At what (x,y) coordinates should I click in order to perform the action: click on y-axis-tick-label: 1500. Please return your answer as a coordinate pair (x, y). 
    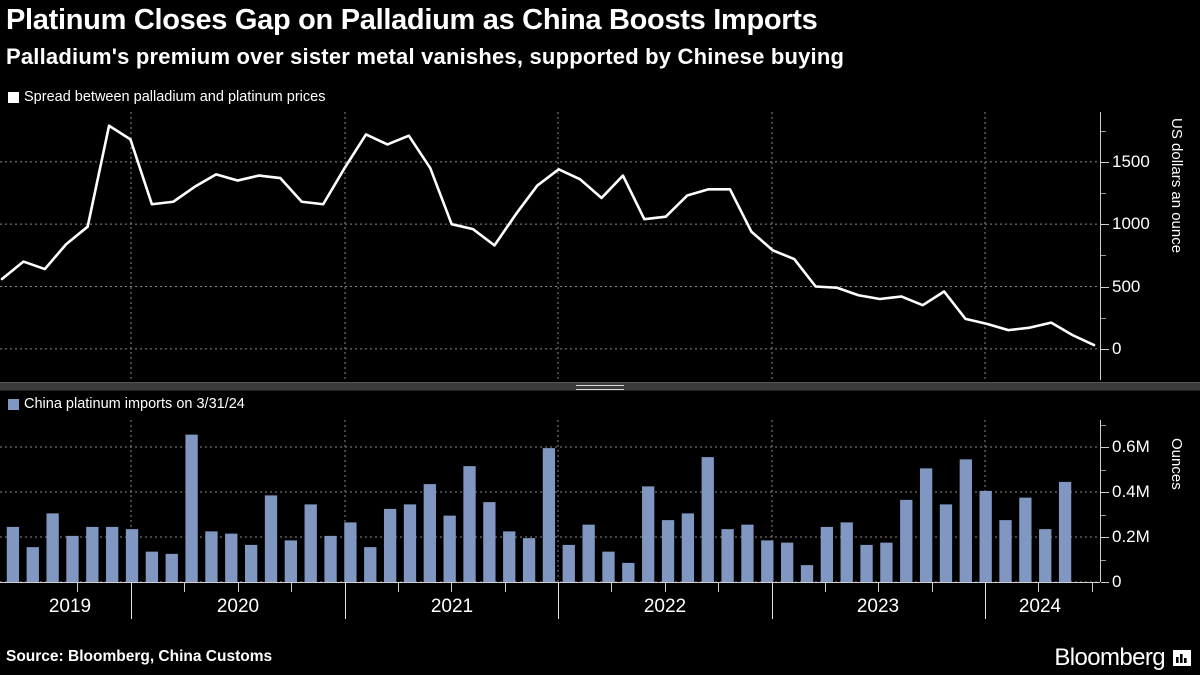
    Looking at the image, I should click on (1131, 161).